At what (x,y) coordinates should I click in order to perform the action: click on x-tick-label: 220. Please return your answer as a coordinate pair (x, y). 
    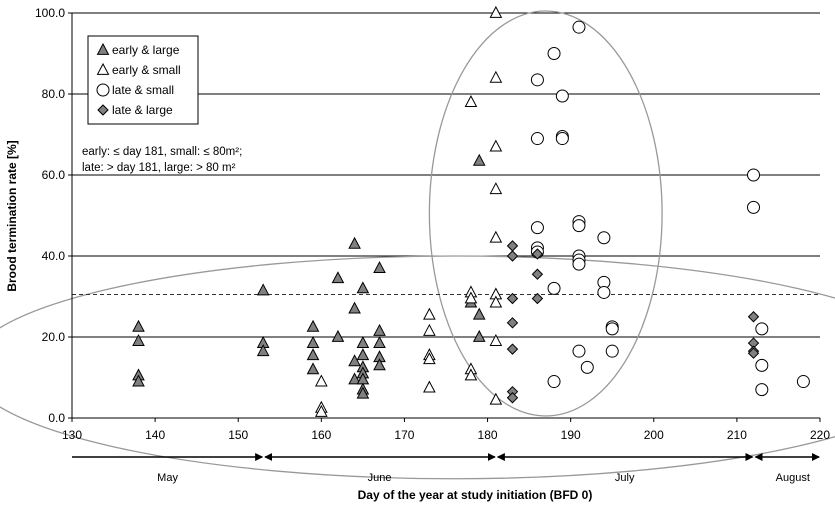
    Looking at the image, I should click on (820, 435).